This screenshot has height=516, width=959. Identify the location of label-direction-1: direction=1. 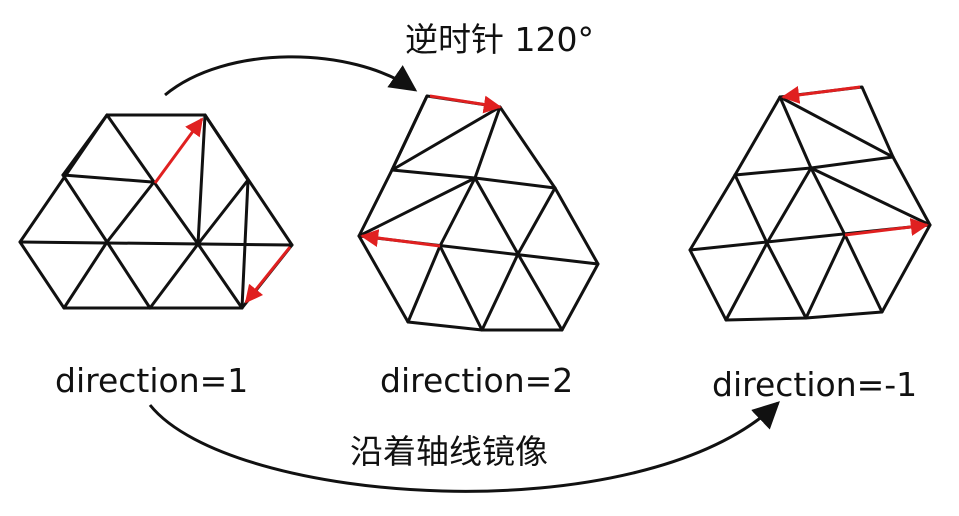
(152, 380).